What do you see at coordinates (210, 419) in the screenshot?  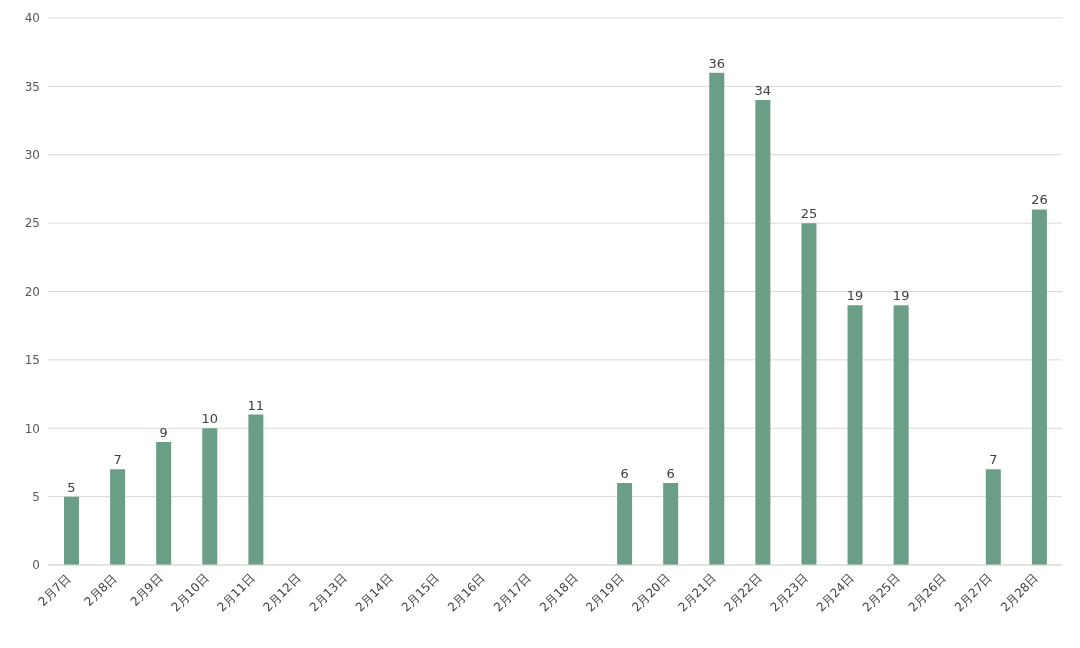 I see `data-label: 10` at bounding box center [210, 419].